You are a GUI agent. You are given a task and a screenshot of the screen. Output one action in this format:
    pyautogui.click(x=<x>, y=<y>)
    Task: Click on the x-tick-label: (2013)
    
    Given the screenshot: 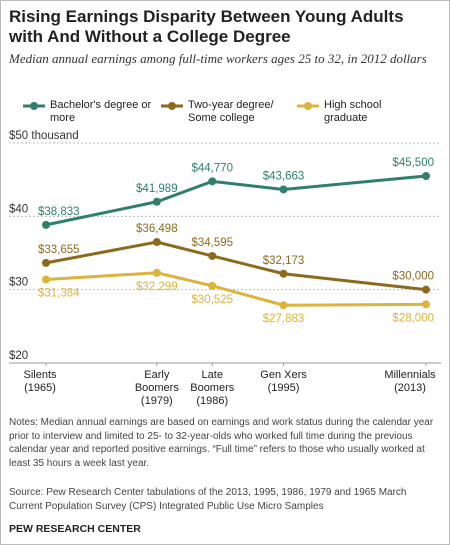 What is the action you would take?
    pyautogui.click(x=410, y=388)
    